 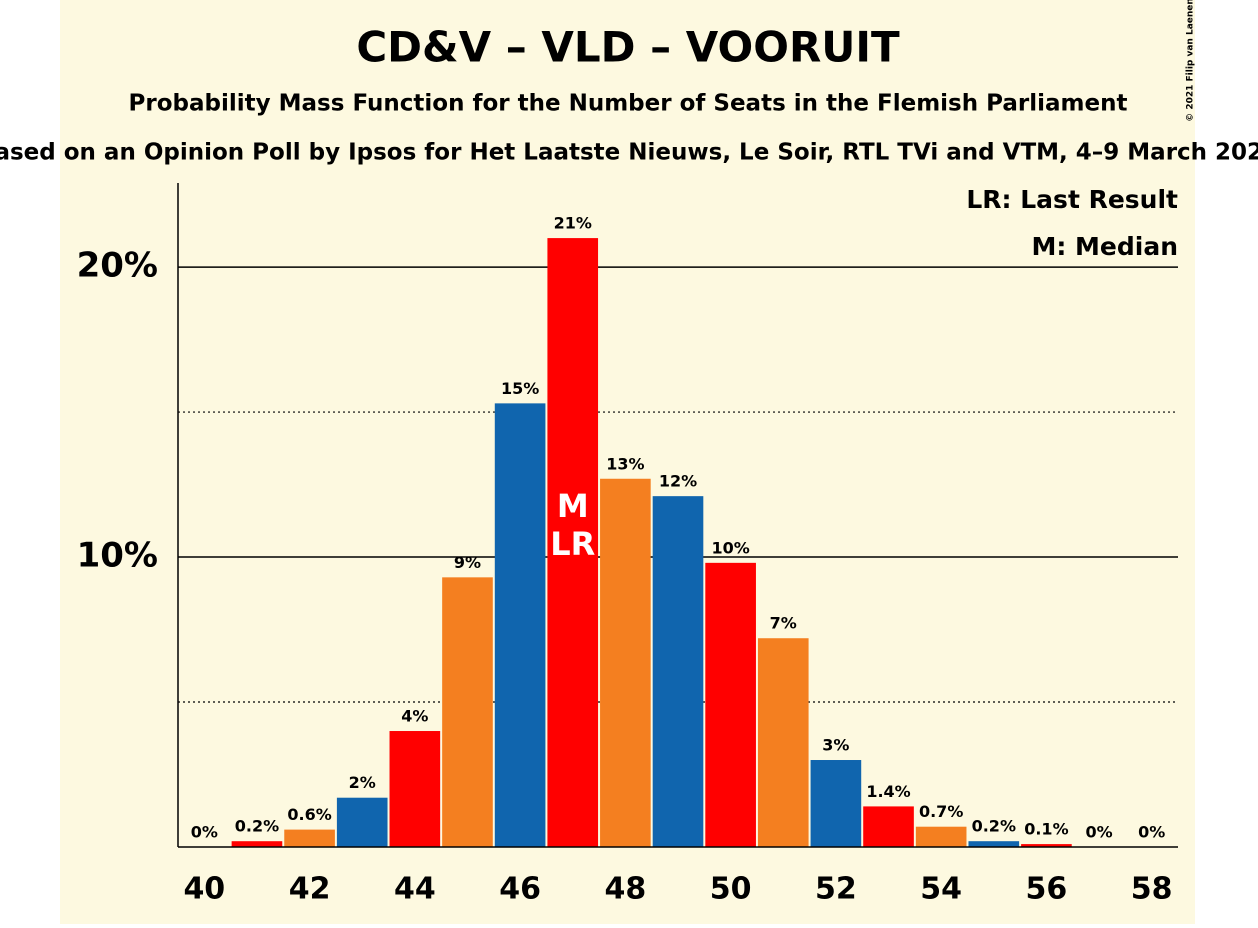 I want to click on chart-title: CD&V – VLD – VOORUIT, so click(x=628, y=47).